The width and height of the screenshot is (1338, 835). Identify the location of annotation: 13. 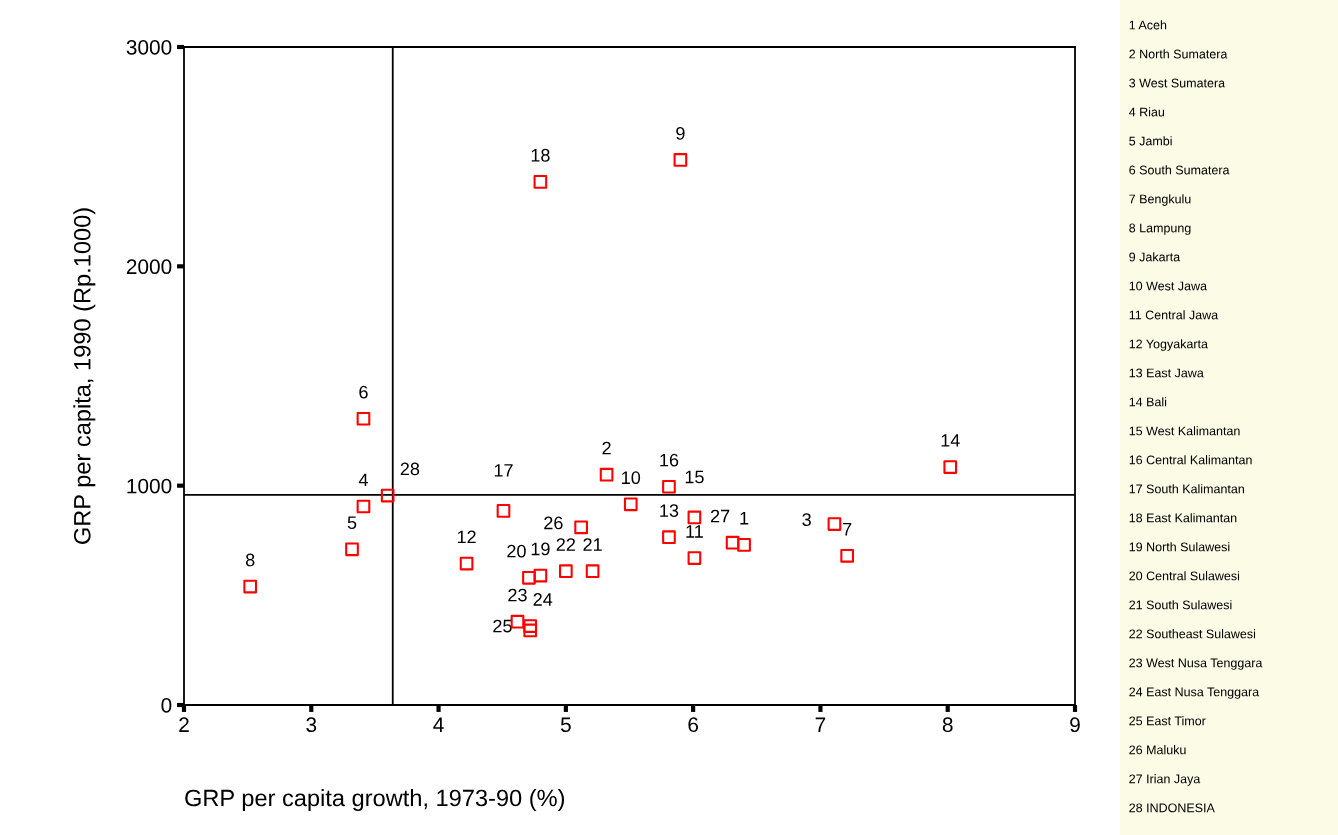
(669, 510).